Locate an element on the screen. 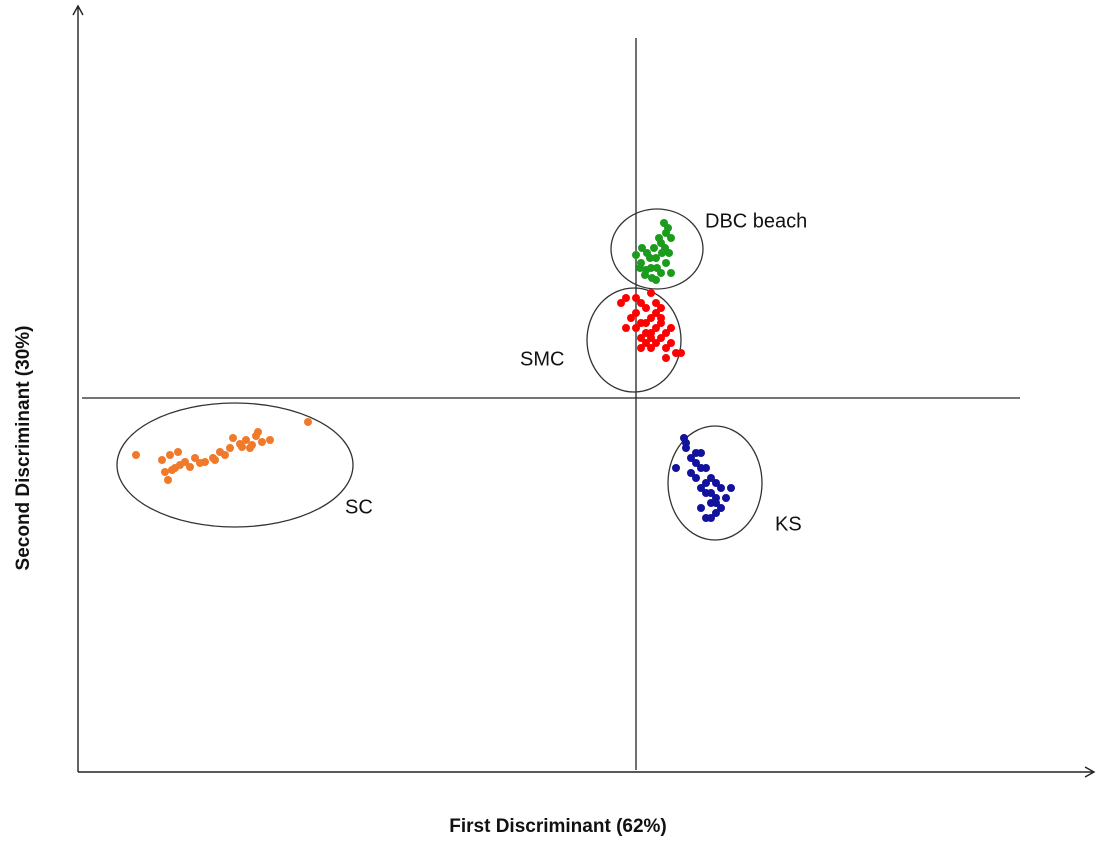 This screenshot has width=1097, height=841. x-axis-title: First Discriminant (62%) is located at coordinates (558, 826).